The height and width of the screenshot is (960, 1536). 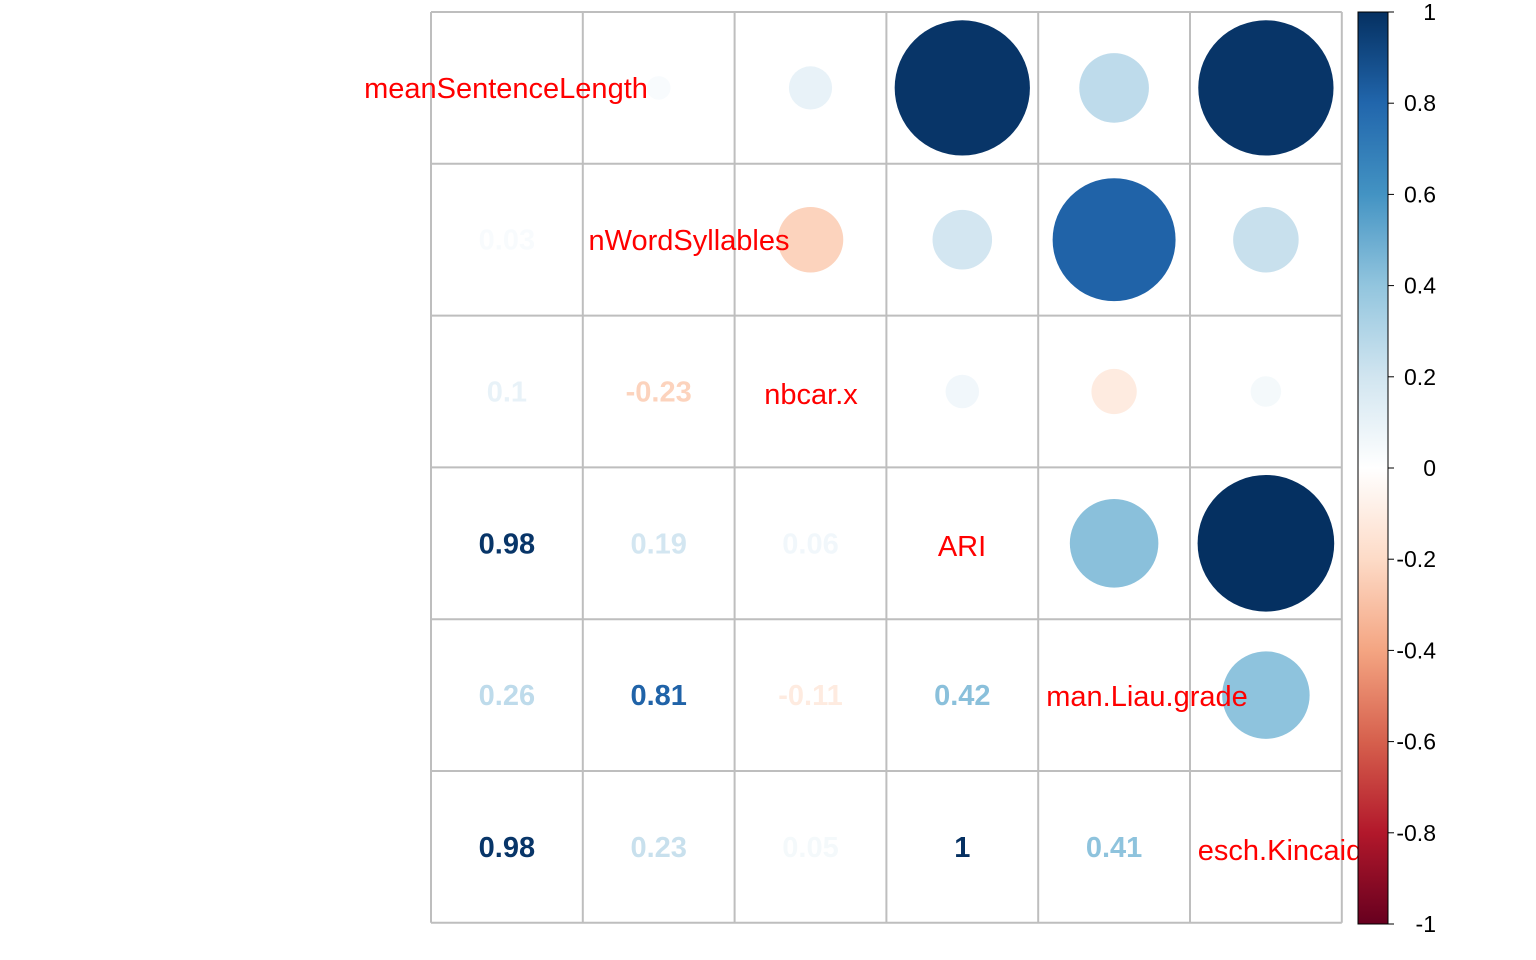 What do you see at coordinates (810, 88) in the screenshot?
I see `corr-circle-r0-c2` at bounding box center [810, 88].